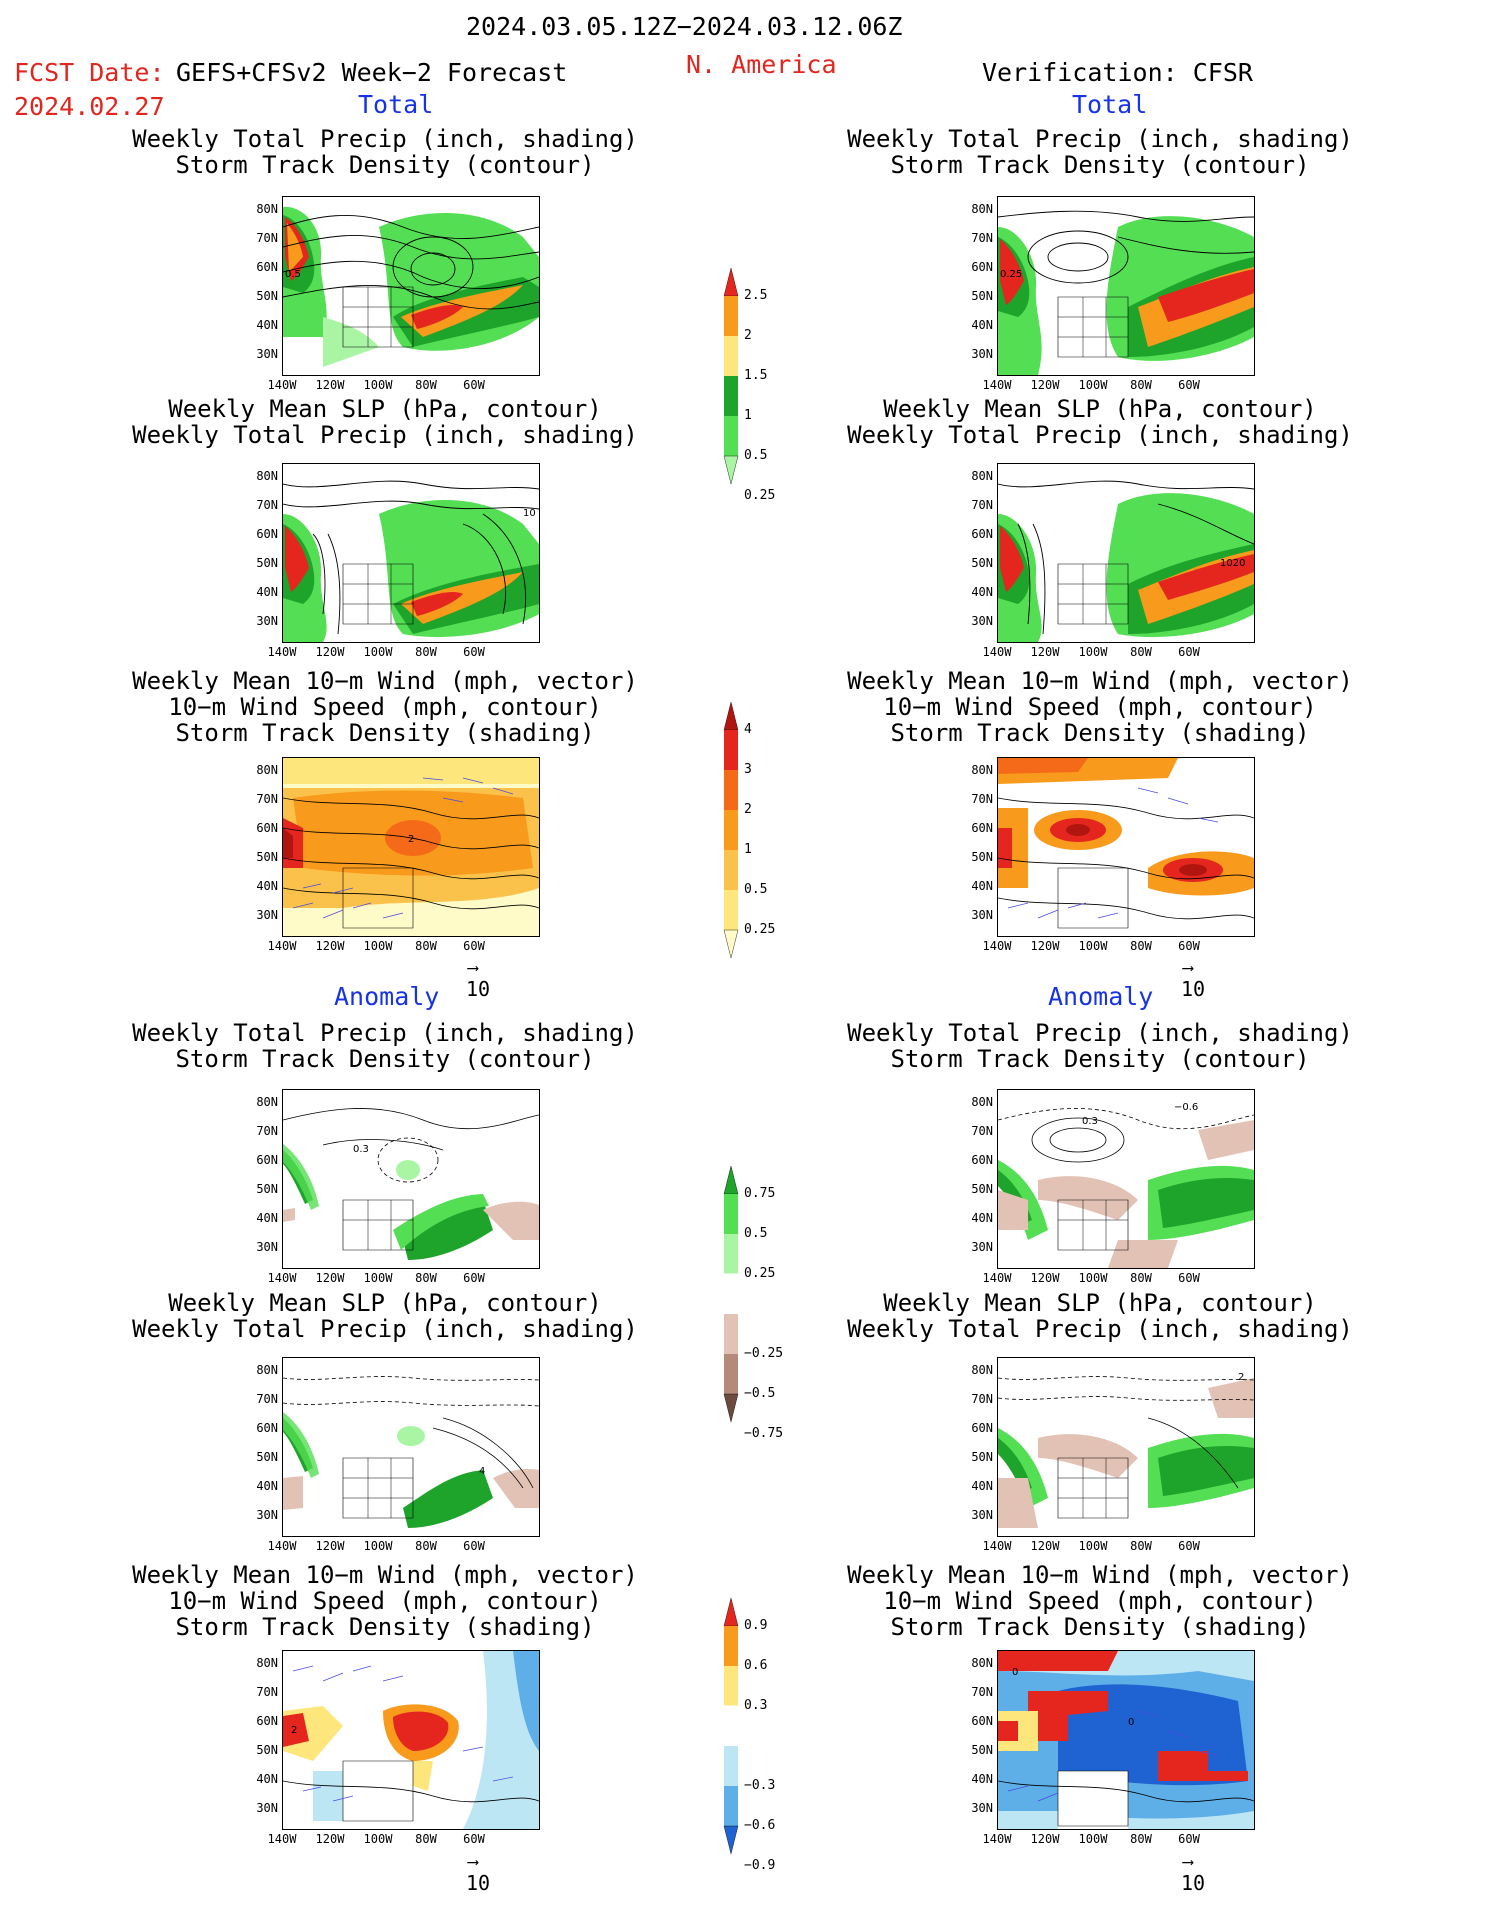 The image size is (1487, 1925). I want to click on ob-total-wind-map-lat-label: 50N, so click(982, 857).